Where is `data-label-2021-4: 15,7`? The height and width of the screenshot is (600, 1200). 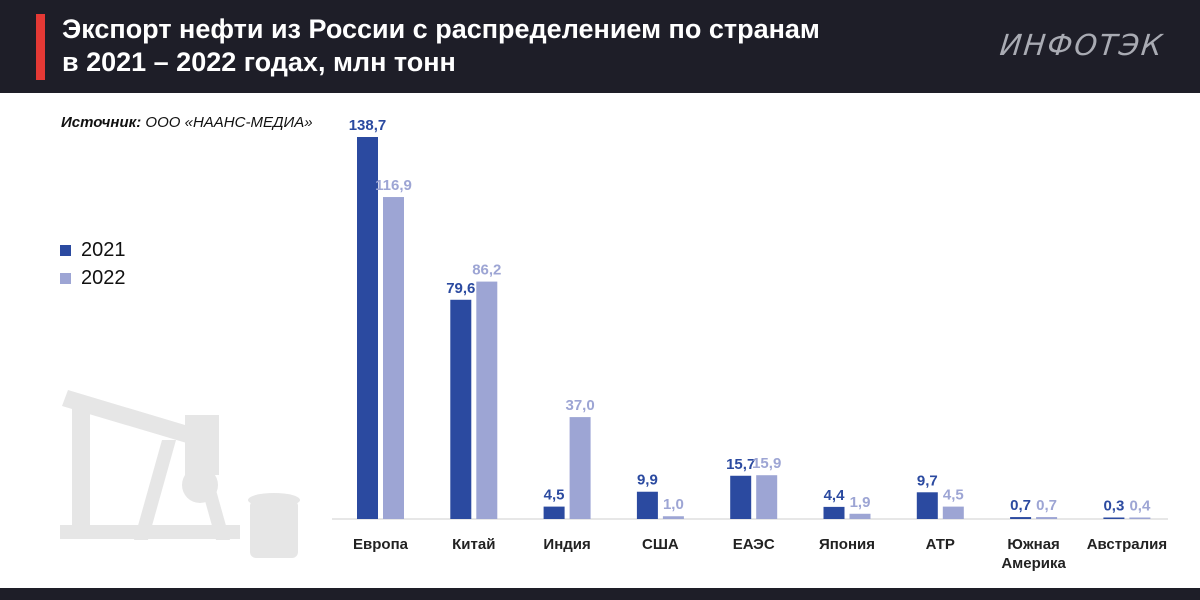 data-label-2021-4: 15,7 is located at coordinates (740, 464).